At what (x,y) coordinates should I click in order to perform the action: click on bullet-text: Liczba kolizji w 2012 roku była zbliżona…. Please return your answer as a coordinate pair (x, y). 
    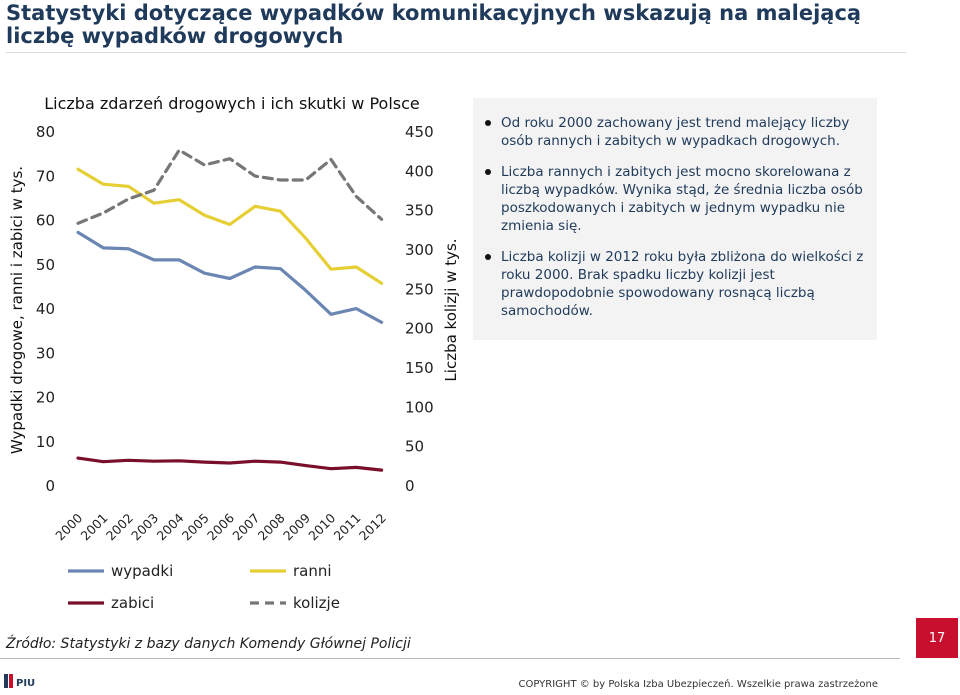
    Looking at the image, I should click on (682, 284).